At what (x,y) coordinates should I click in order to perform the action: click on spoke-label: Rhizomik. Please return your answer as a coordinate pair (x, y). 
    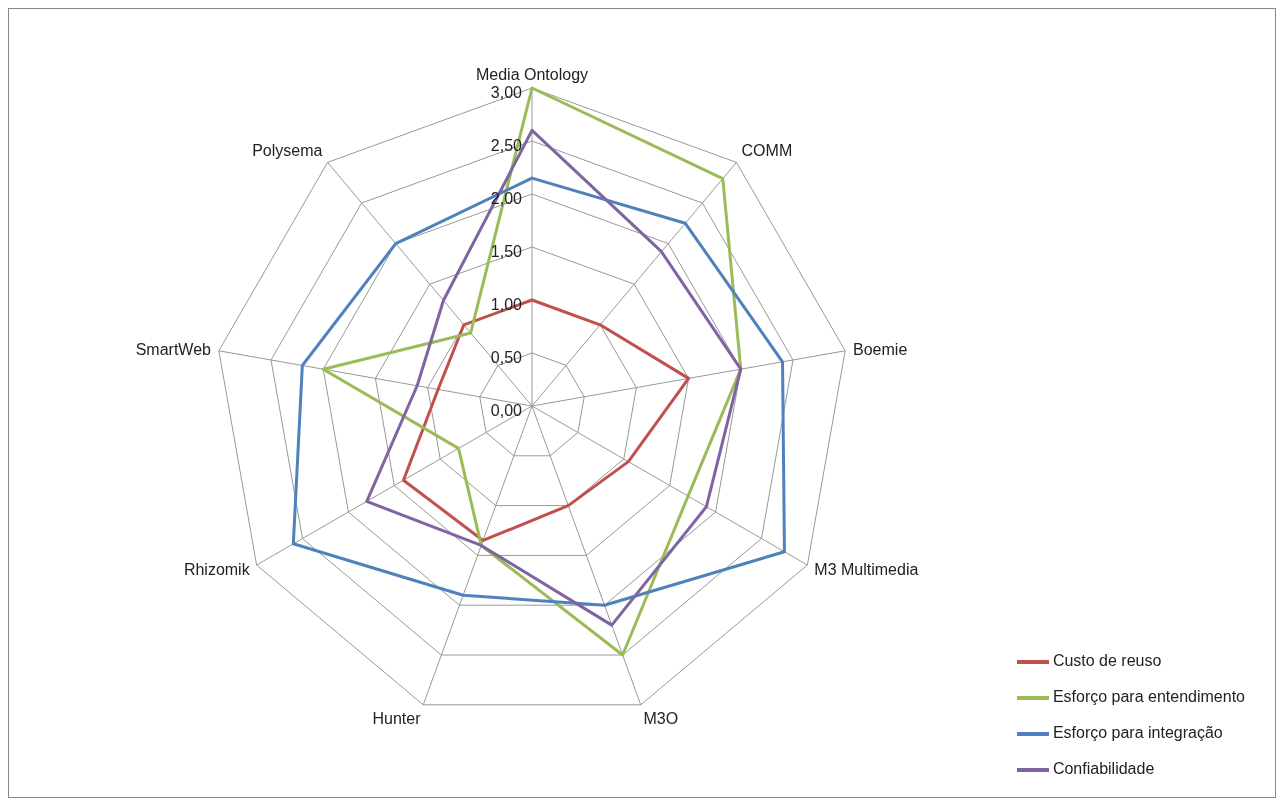
    Looking at the image, I should click on (217, 569).